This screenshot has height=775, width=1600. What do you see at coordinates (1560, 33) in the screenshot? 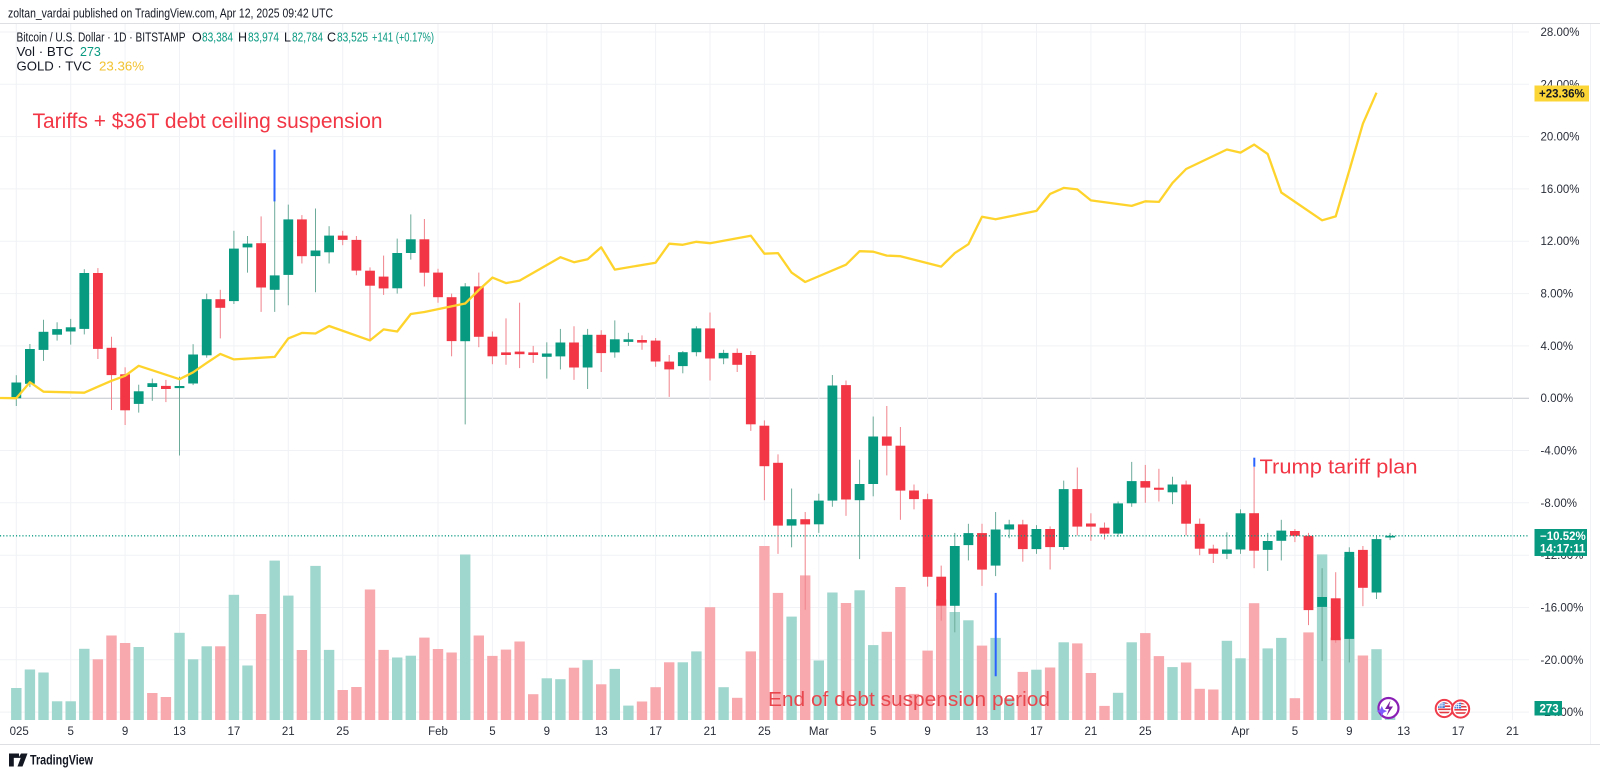
I see `svg-text: 28.00%` at bounding box center [1560, 33].